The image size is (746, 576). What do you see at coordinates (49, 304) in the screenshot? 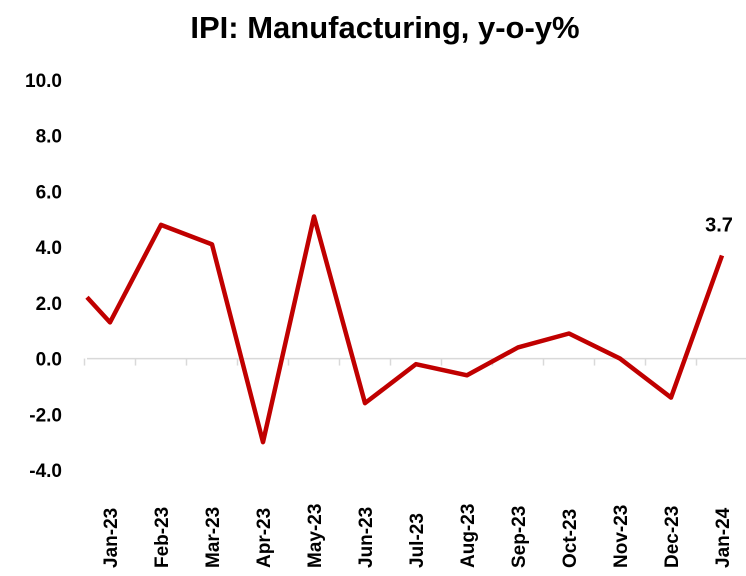
I see `y-tick-label: 2.0` at bounding box center [49, 304].